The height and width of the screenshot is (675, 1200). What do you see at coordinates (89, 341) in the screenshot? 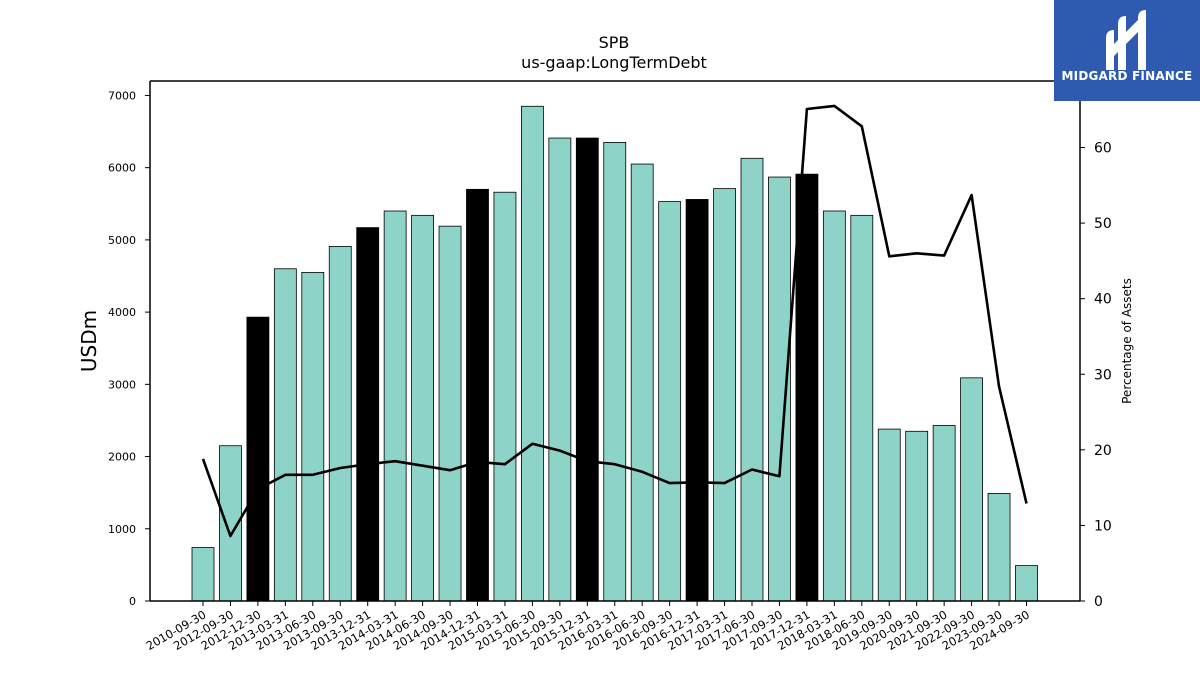
I see `y-axis-label: USDm` at bounding box center [89, 341].